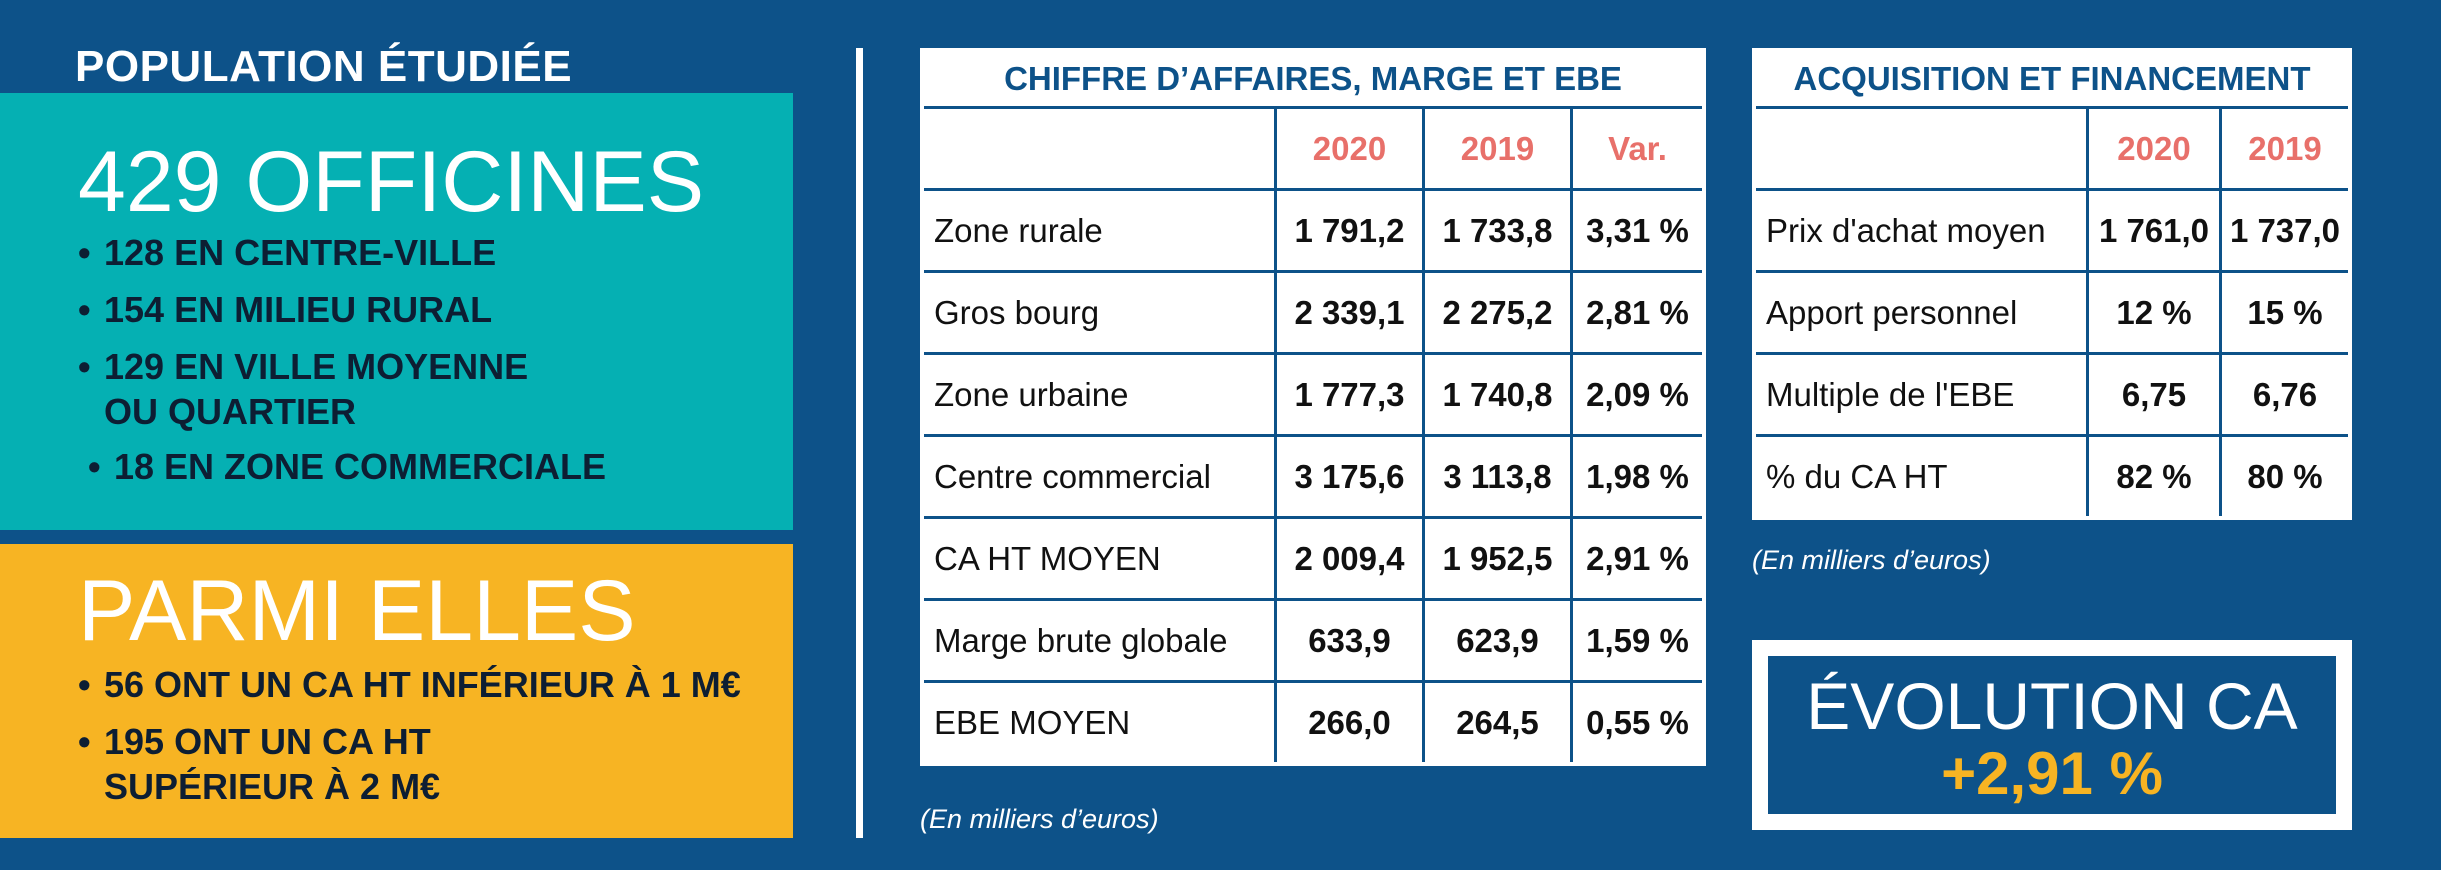 This screenshot has width=2441, height=870. Describe the element at coordinates (1920, 230) in the screenshot. I see `row-label: Prix d'achat moyen` at that location.